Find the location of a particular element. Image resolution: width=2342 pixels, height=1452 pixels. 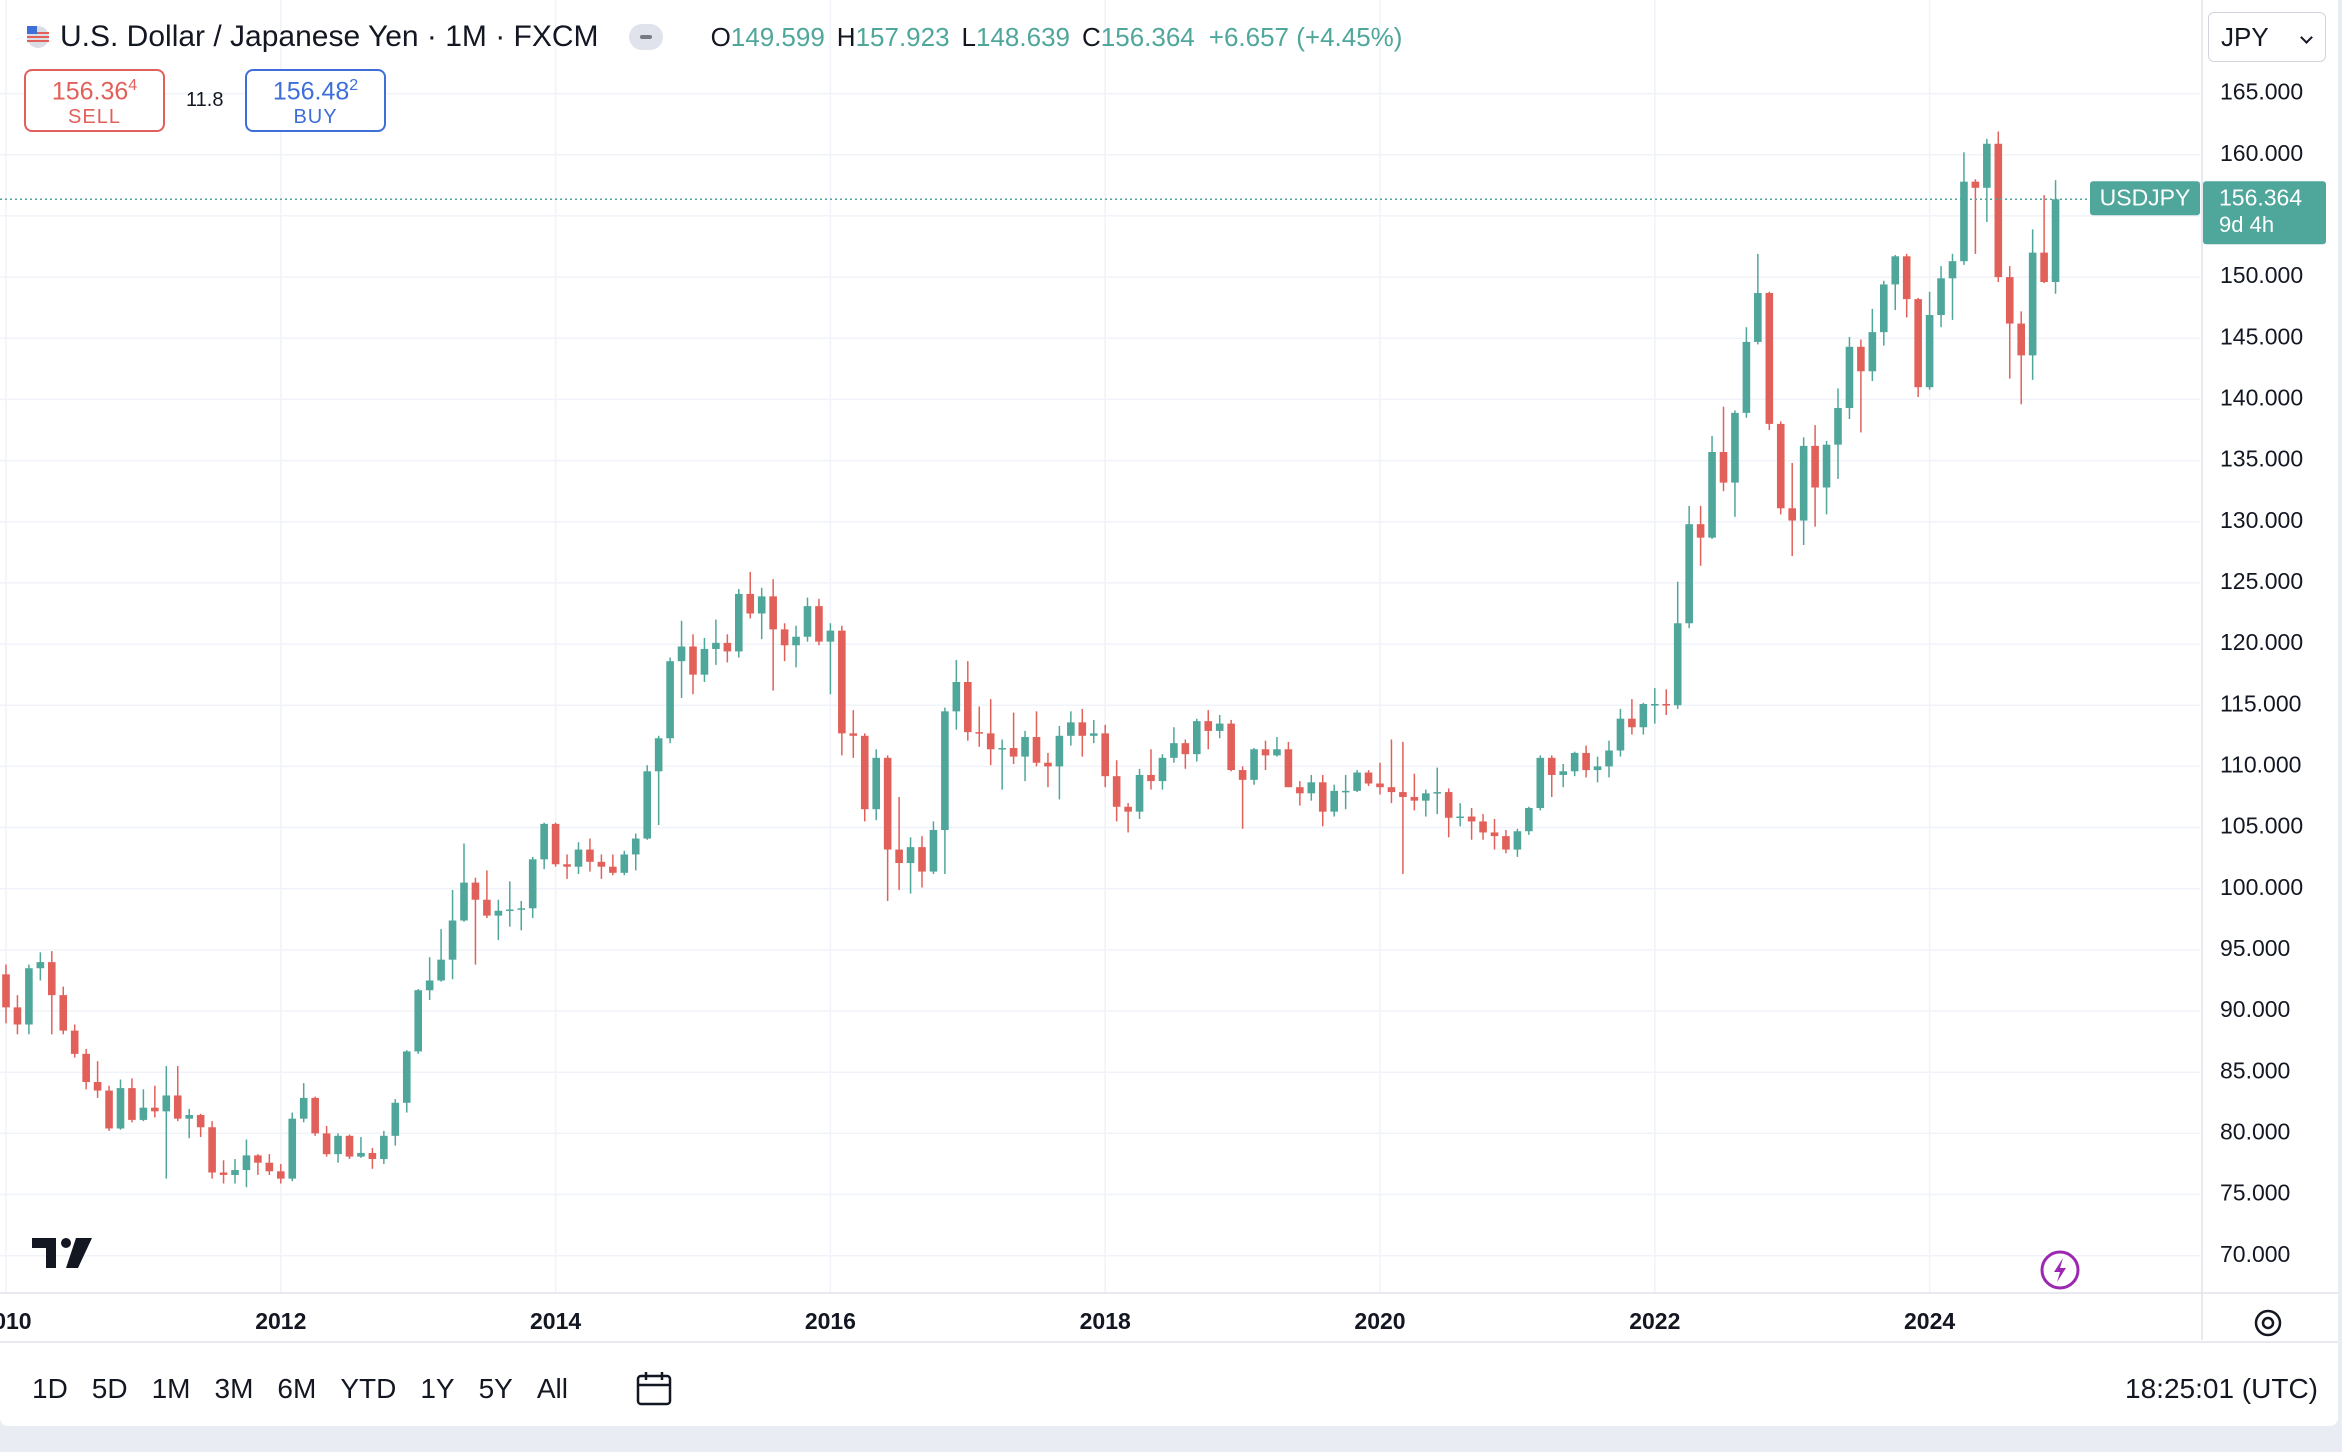

range-button: 1Y is located at coordinates (437, 1388).